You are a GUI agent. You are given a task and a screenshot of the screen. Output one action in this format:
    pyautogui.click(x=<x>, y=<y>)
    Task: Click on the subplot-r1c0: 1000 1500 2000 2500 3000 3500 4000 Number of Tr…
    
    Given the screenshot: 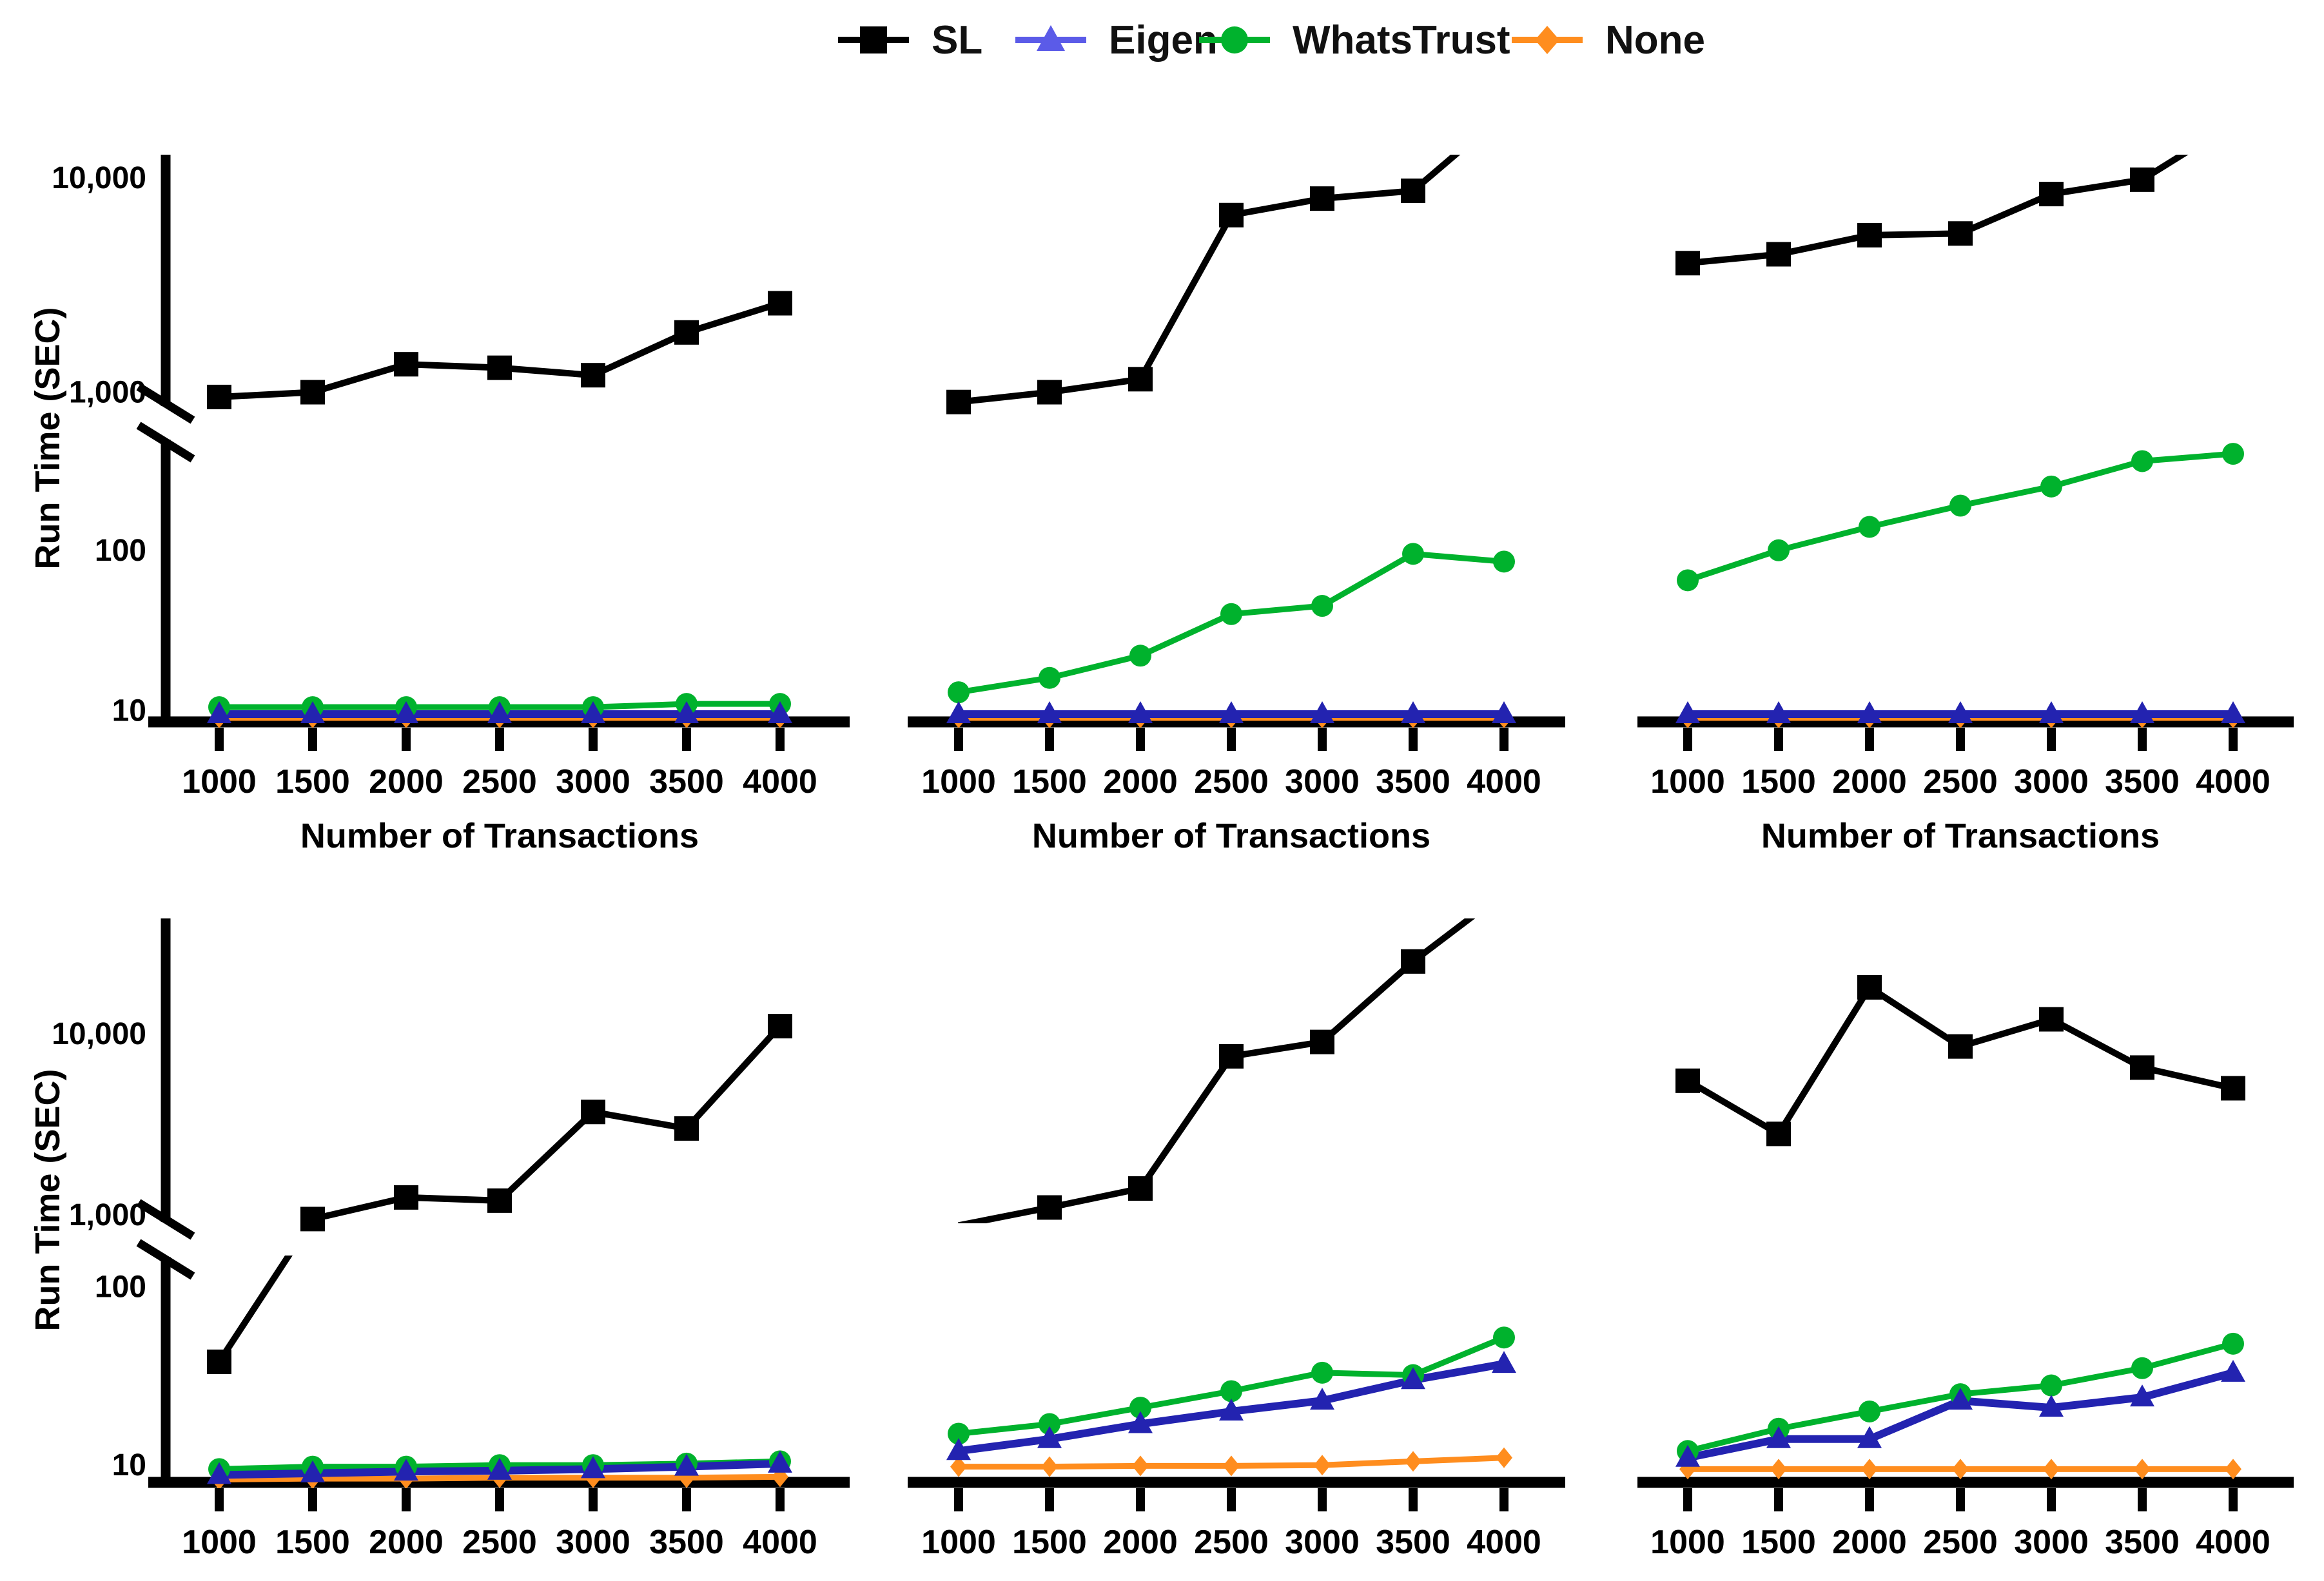 What is the action you would take?
    pyautogui.click(x=439, y=1249)
    